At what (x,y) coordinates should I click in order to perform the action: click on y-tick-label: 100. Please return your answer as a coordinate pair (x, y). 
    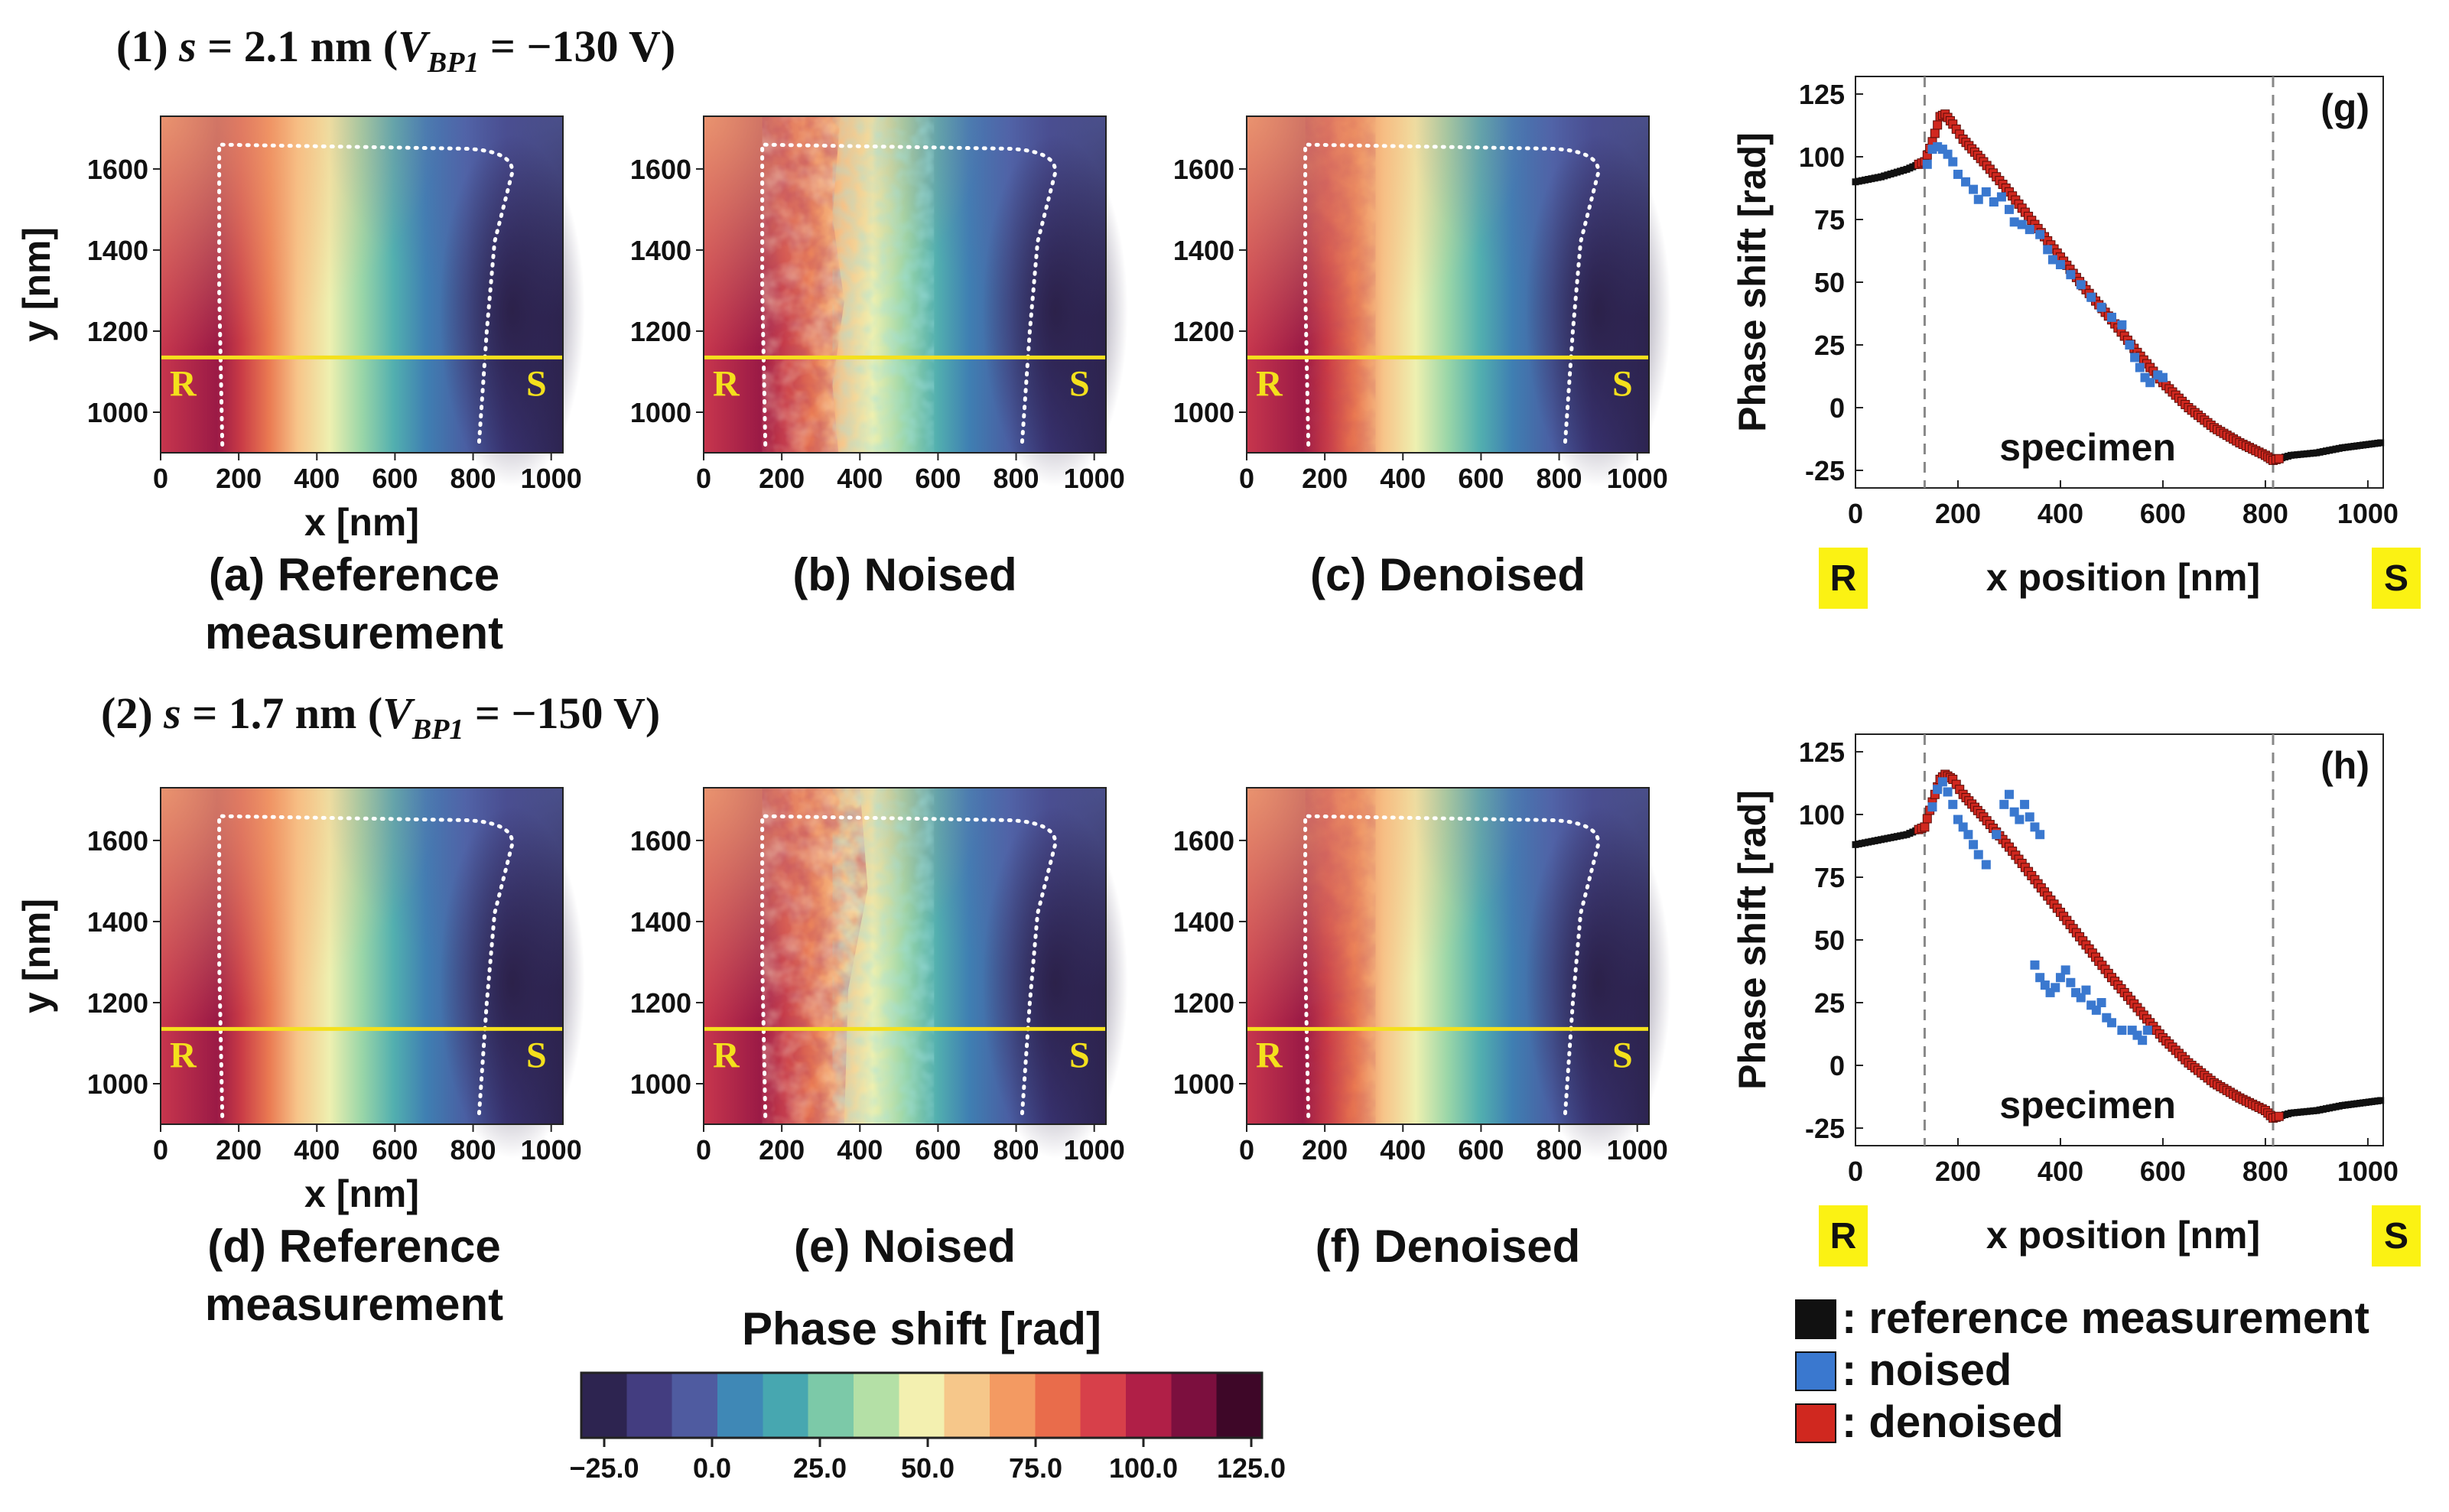
    Looking at the image, I should click on (1822, 157).